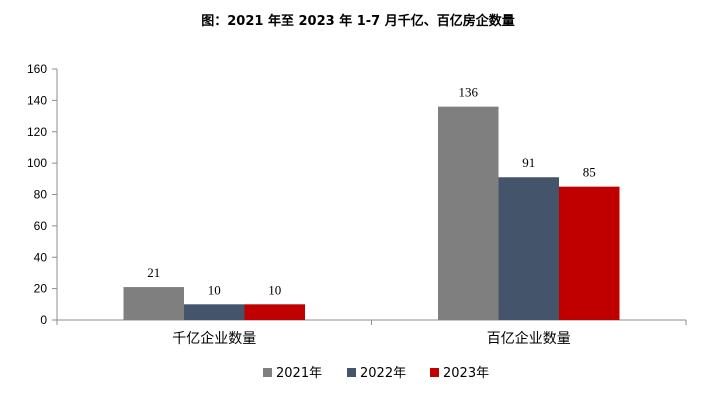 This screenshot has width=716, height=406. I want to click on x-category-label: 百亿企业数量, so click(529, 338).